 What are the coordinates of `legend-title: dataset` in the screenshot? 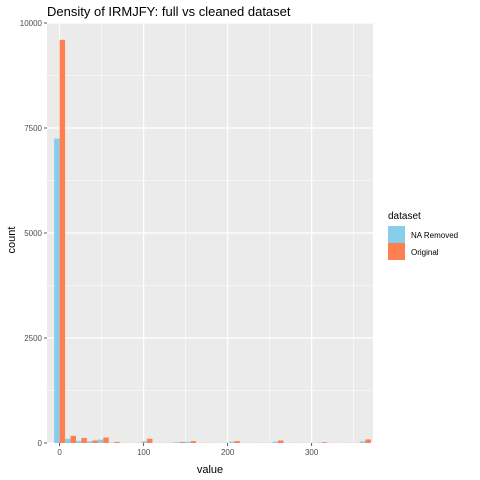 It's located at (404, 216).